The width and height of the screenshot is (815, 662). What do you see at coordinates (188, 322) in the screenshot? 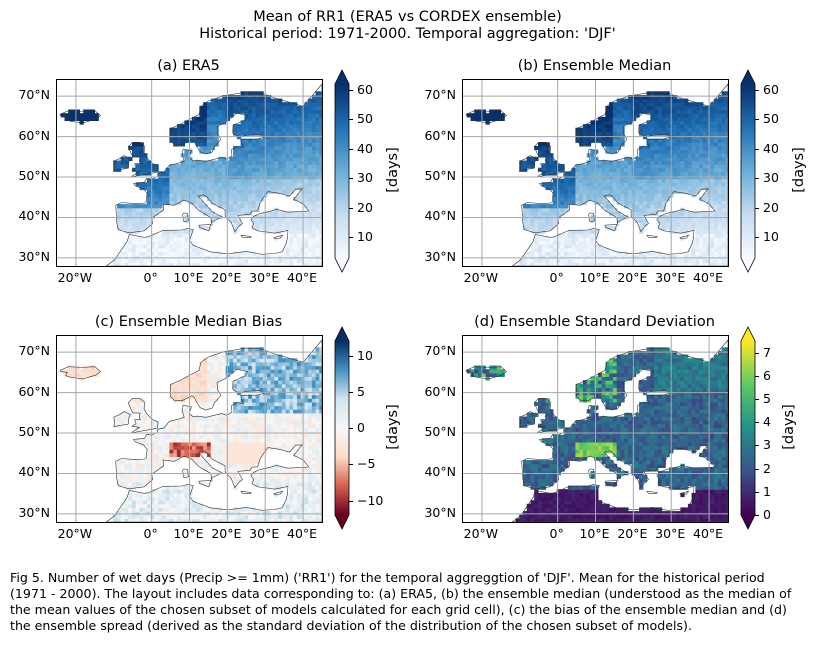
I see `panel-title: (c) Ensemble Median Bias` at bounding box center [188, 322].